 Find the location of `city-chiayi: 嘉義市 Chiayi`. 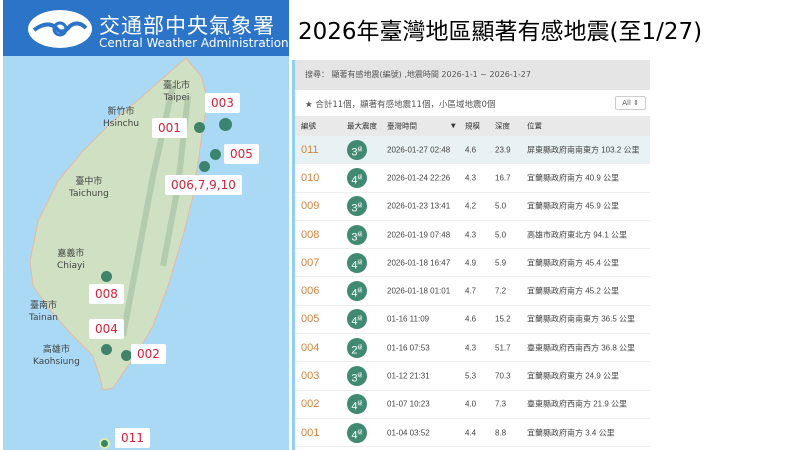

city-chiayi: 嘉義市 Chiayi is located at coordinates (71, 260).